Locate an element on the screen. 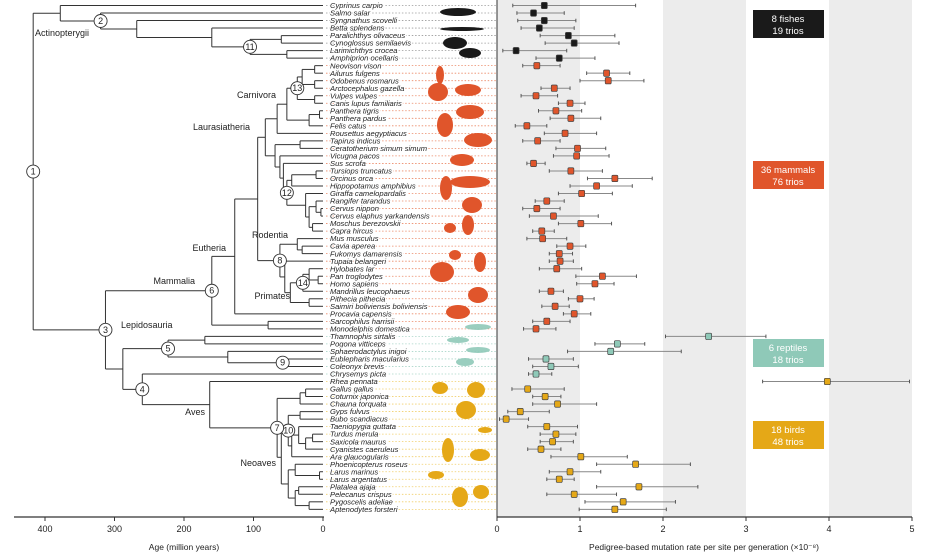 This screenshot has height=560, width=927. species-name: Cervus elaphus yarkandensis is located at coordinates (380, 216).